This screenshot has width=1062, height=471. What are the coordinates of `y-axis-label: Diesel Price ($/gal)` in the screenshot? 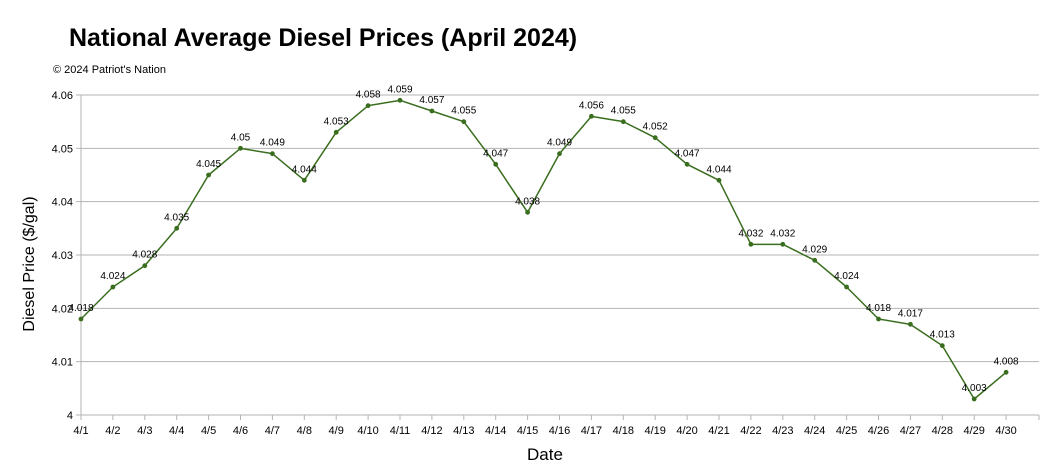 It's located at (29, 263).